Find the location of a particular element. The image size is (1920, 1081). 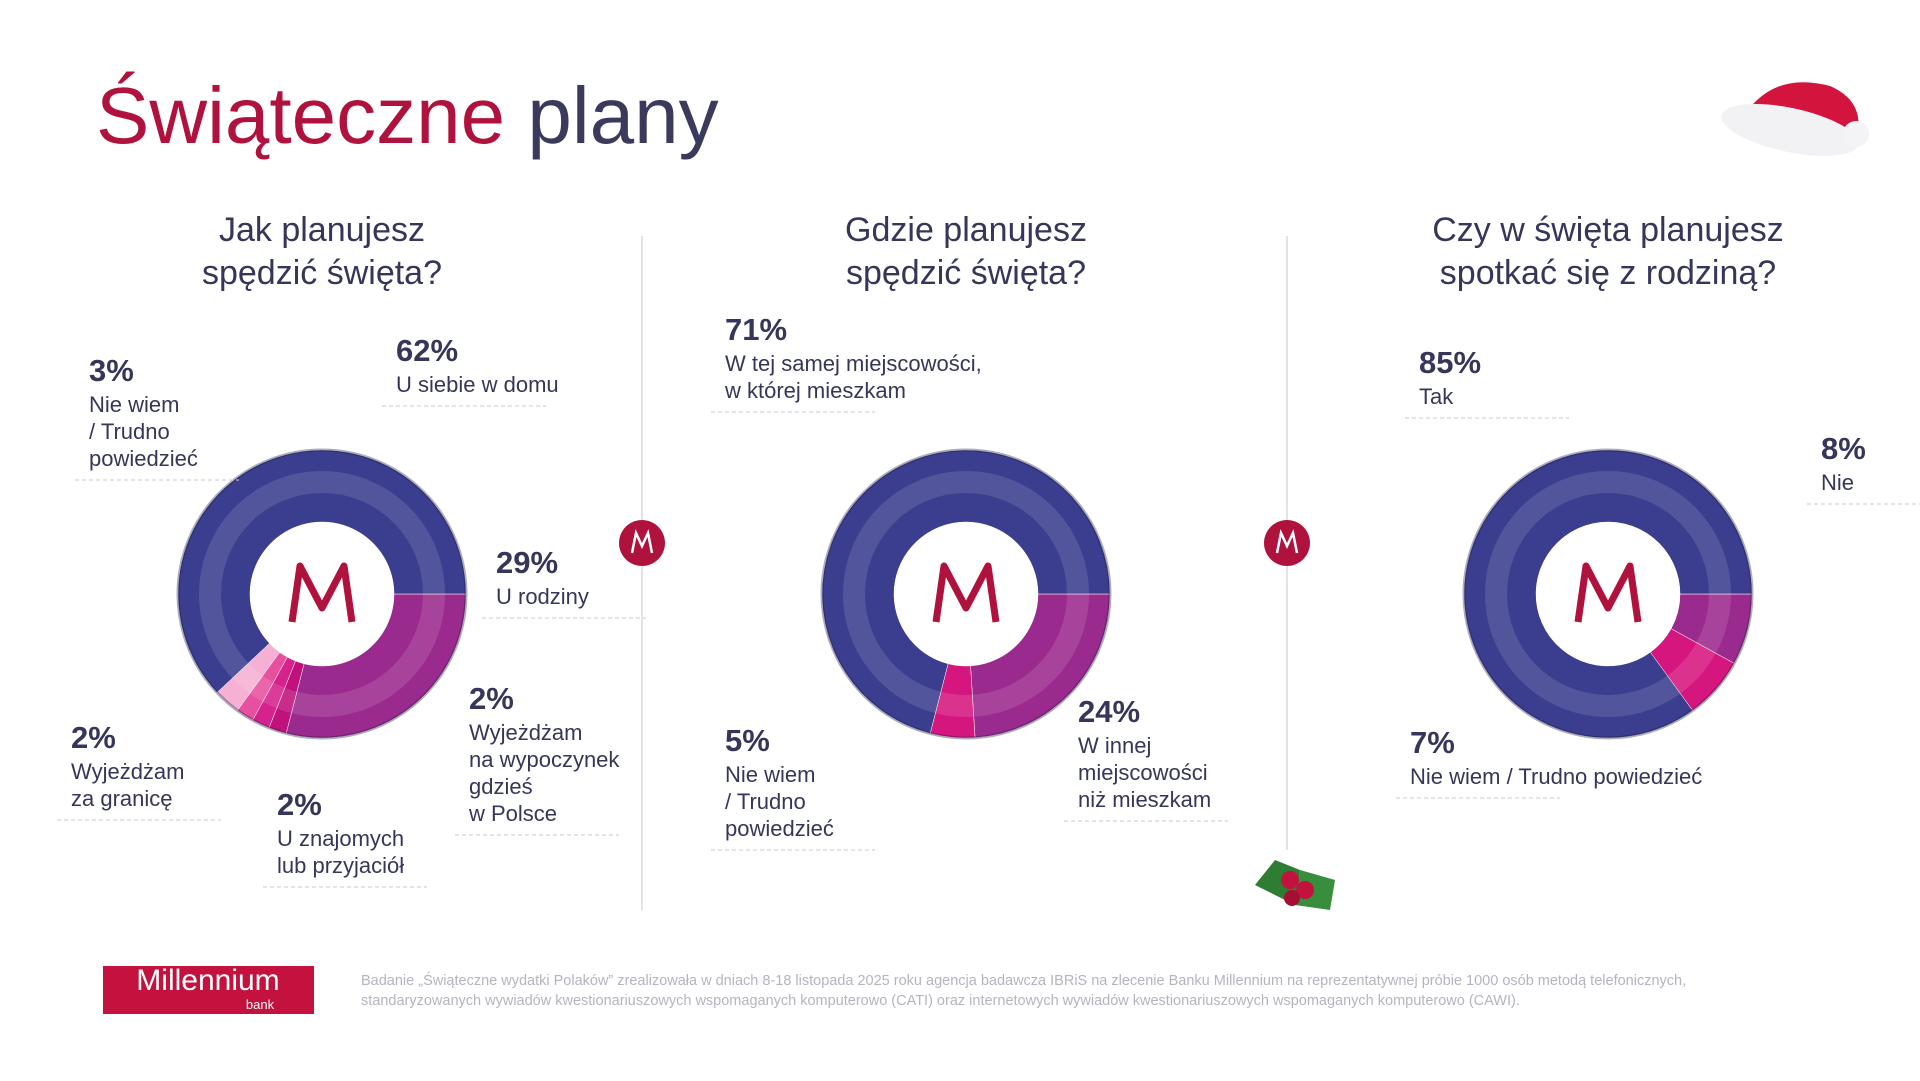

value-label: 62% is located at coordinates (427, 350).